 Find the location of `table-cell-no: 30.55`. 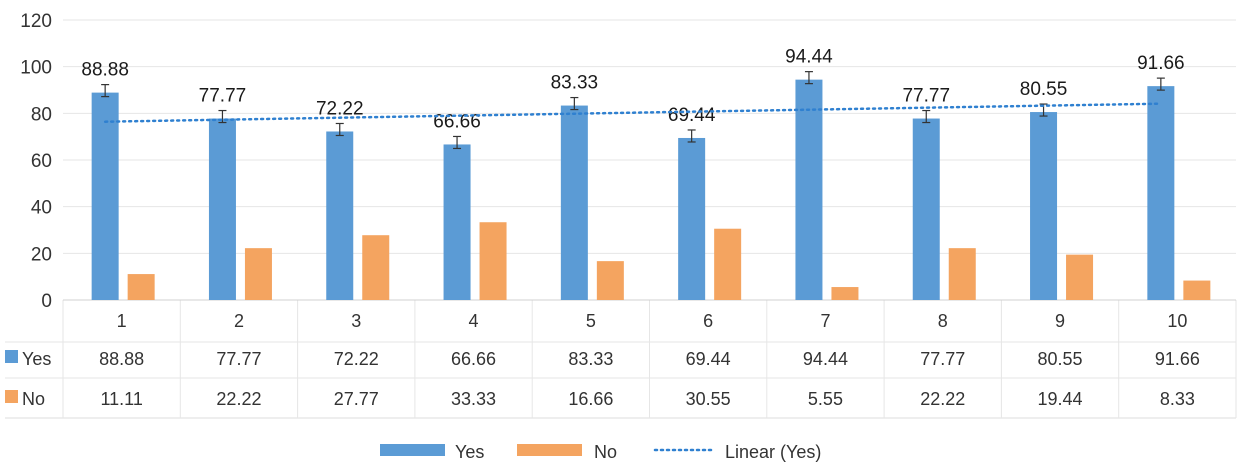

table-cell-no: 30.55 is located at coordinates (708, 399).